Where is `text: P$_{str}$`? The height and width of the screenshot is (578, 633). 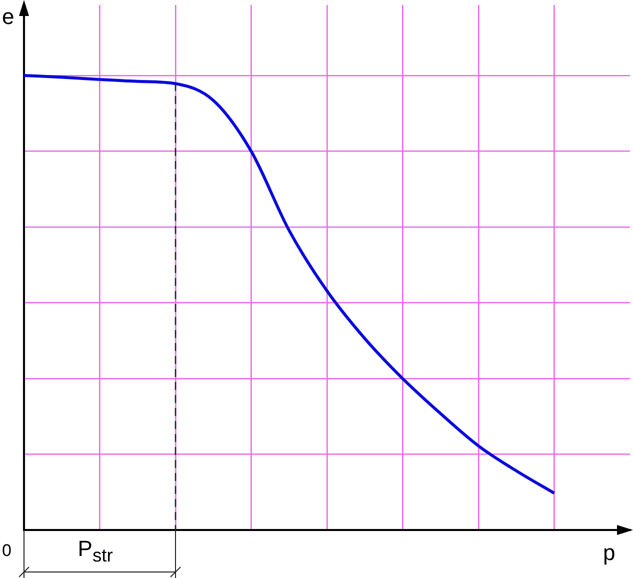
text: P$_{str}$ is located at coordinates (95, 551).